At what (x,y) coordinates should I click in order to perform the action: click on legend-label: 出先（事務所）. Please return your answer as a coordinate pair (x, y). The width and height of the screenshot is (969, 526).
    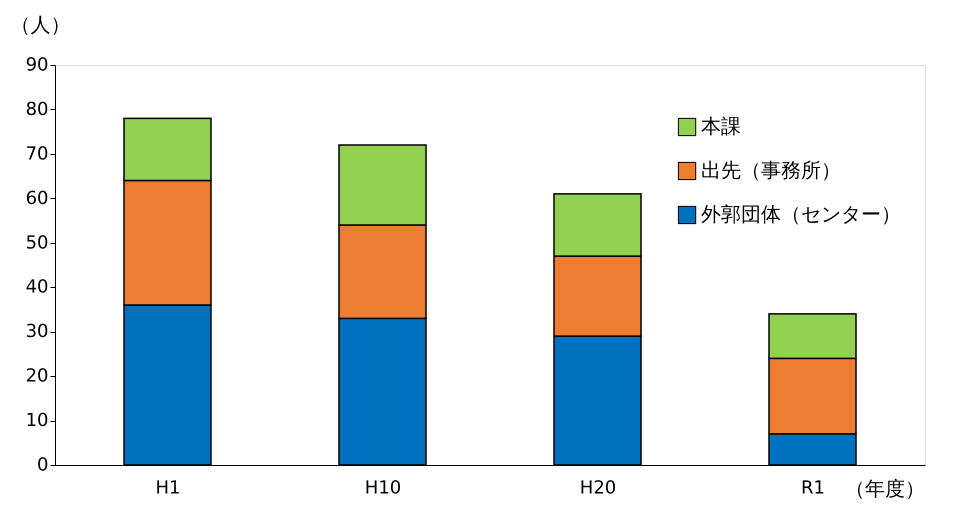
    Looking at the image, I should click on (771, 170).